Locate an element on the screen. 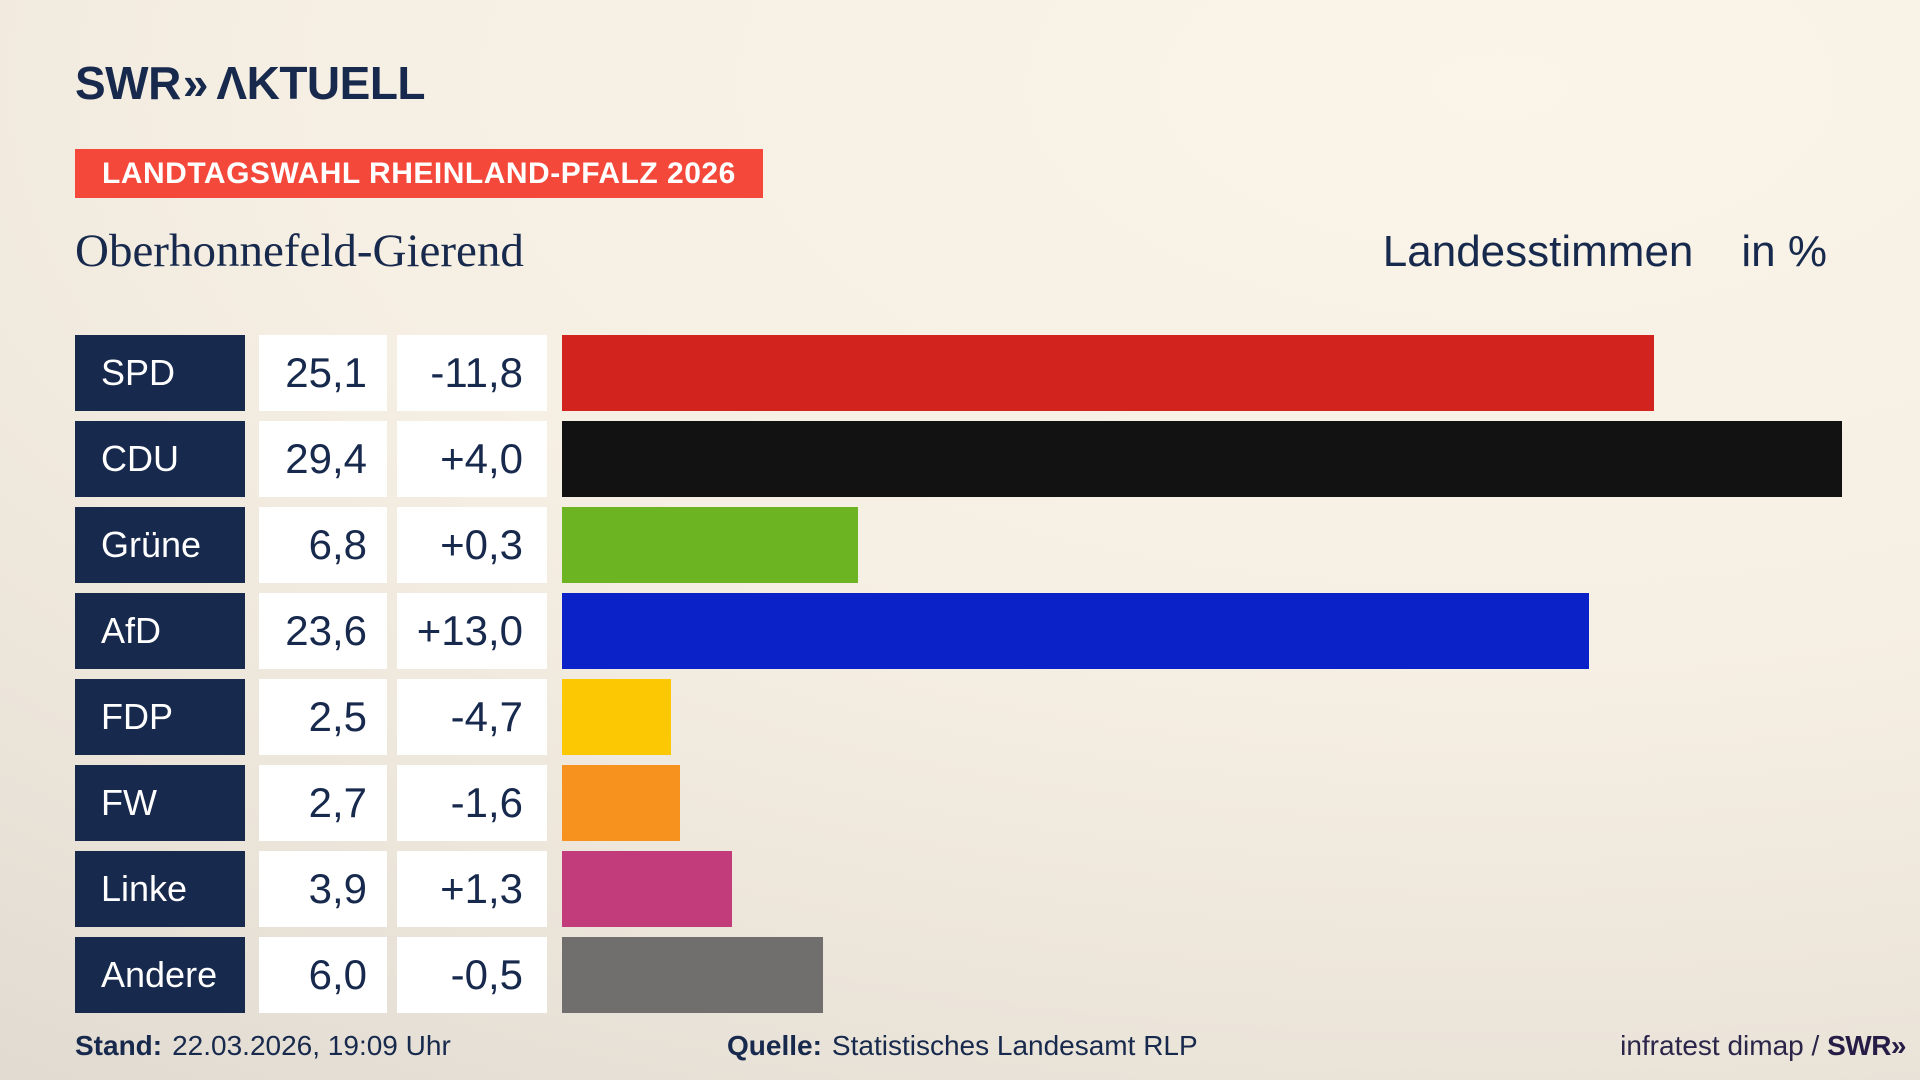 Image resolution: width=1920 pixels, height=1080 pixels. value-cell: 2,7 is located at coordinates (323, 803).